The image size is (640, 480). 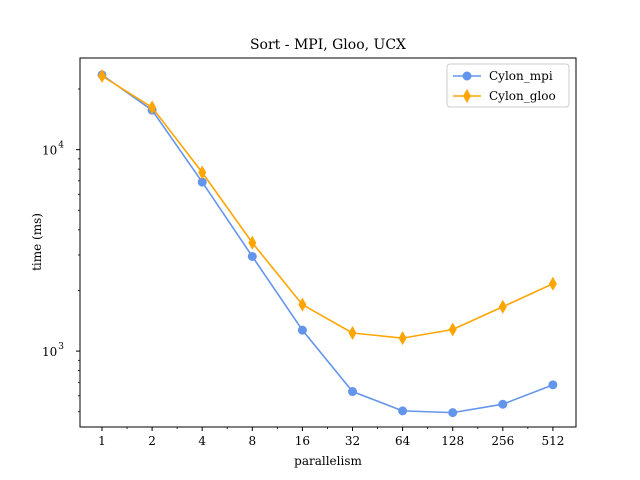 I want to click on x-tick-label: 128, so click(x=452, y=441).